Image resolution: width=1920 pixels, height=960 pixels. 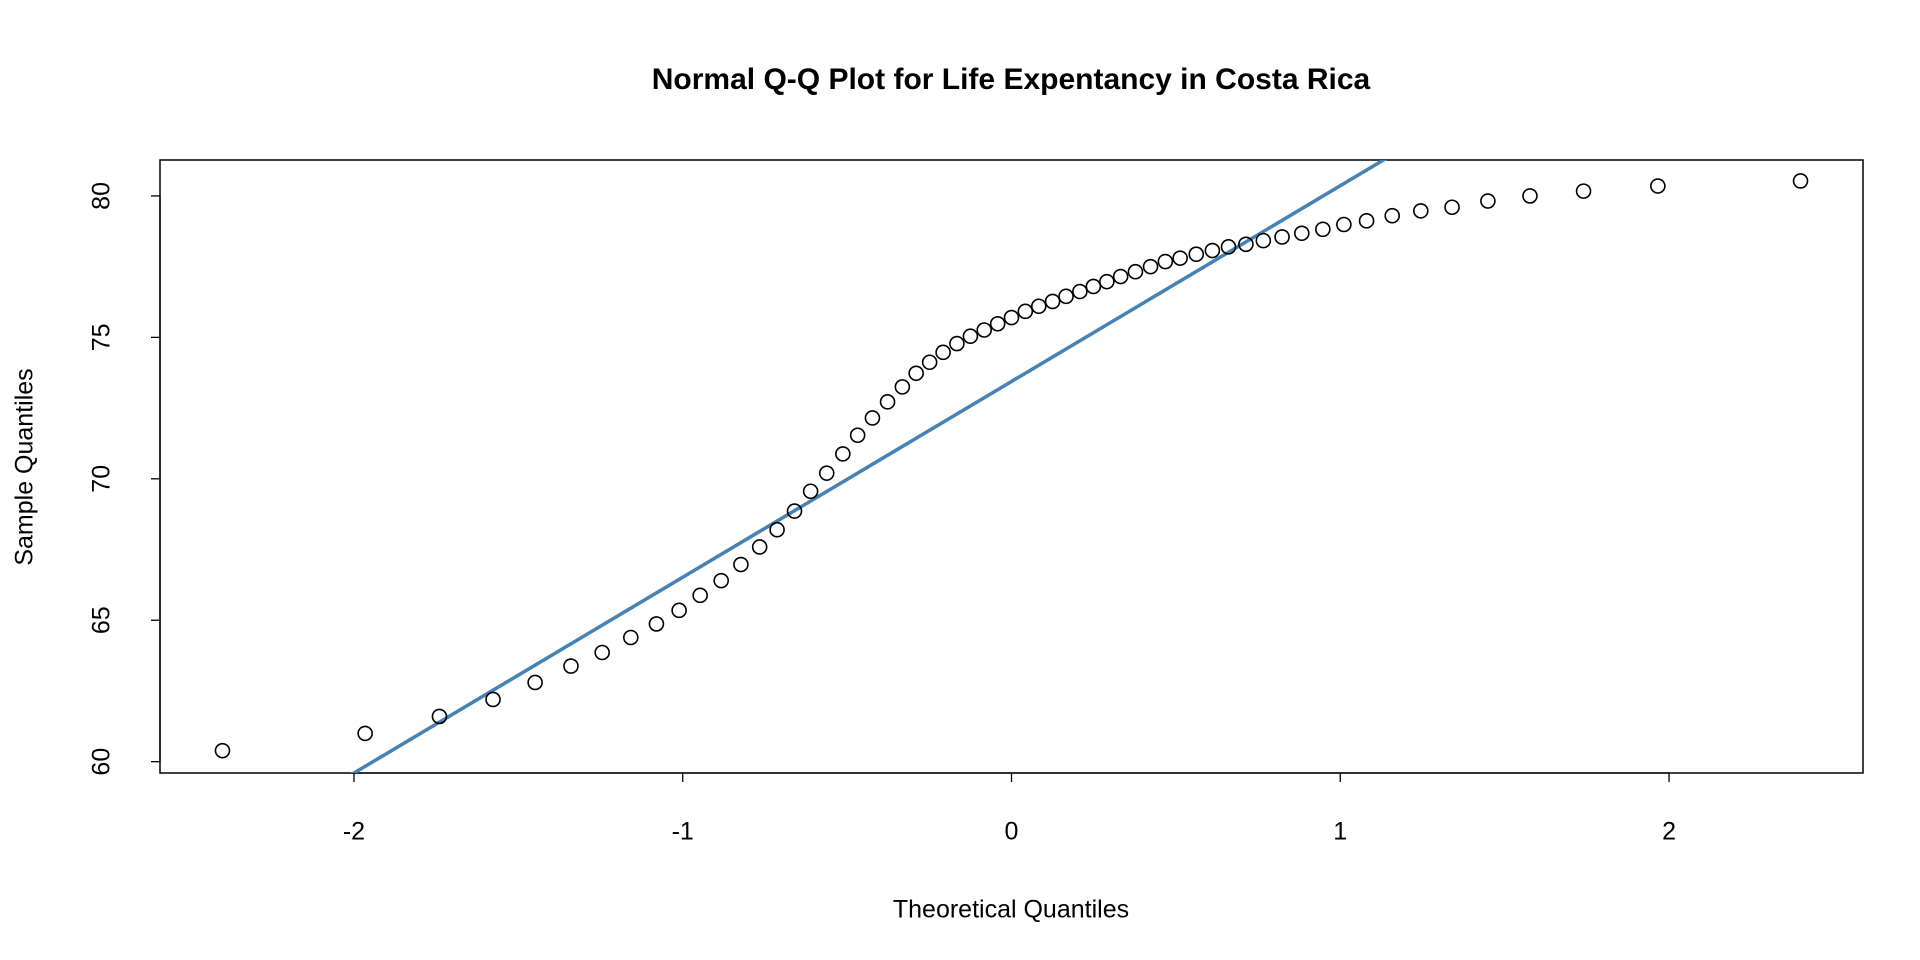 I want to click on x-tick-label: 2, so click(x=1669, y=832).